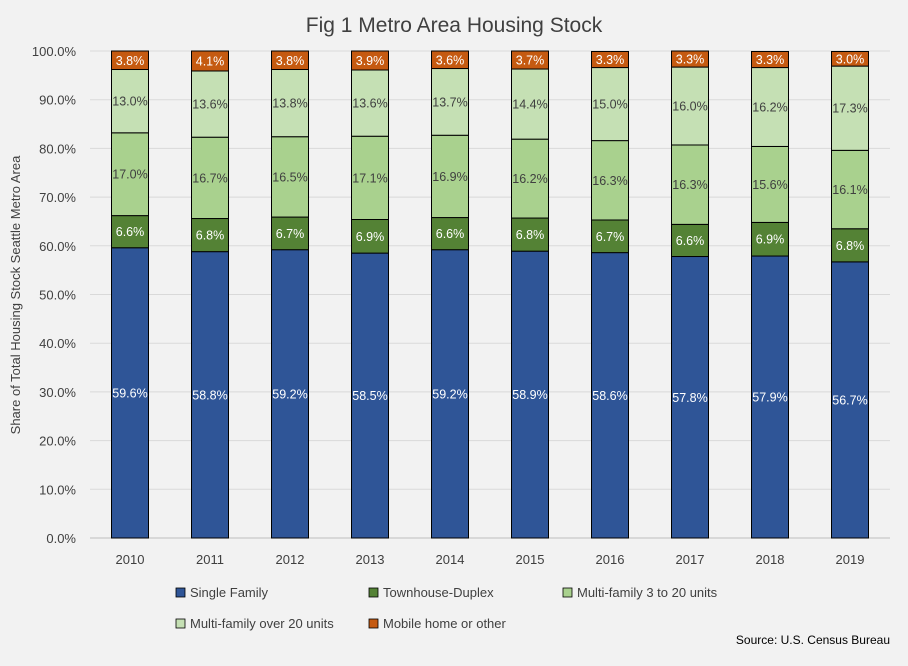  What do you see at coordinates (449, 102) in the screenshot?
I see `data-label: 13.7%` at bounding box center [449, 102].